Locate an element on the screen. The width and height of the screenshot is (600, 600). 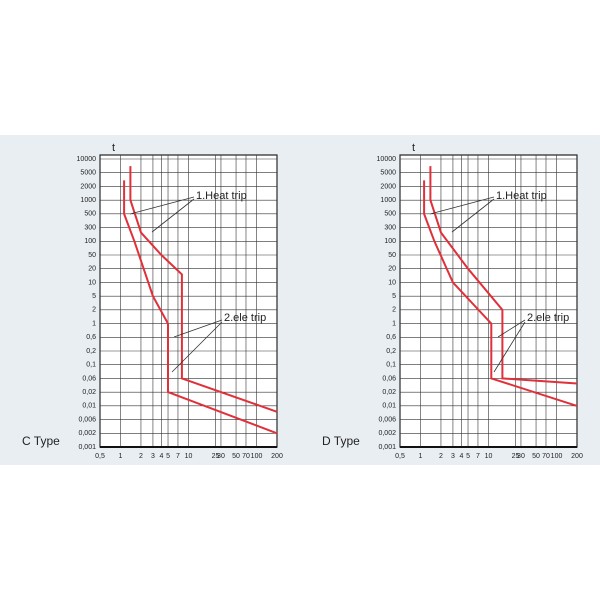
chart-title: D Type is located at coordinates (341, 441).